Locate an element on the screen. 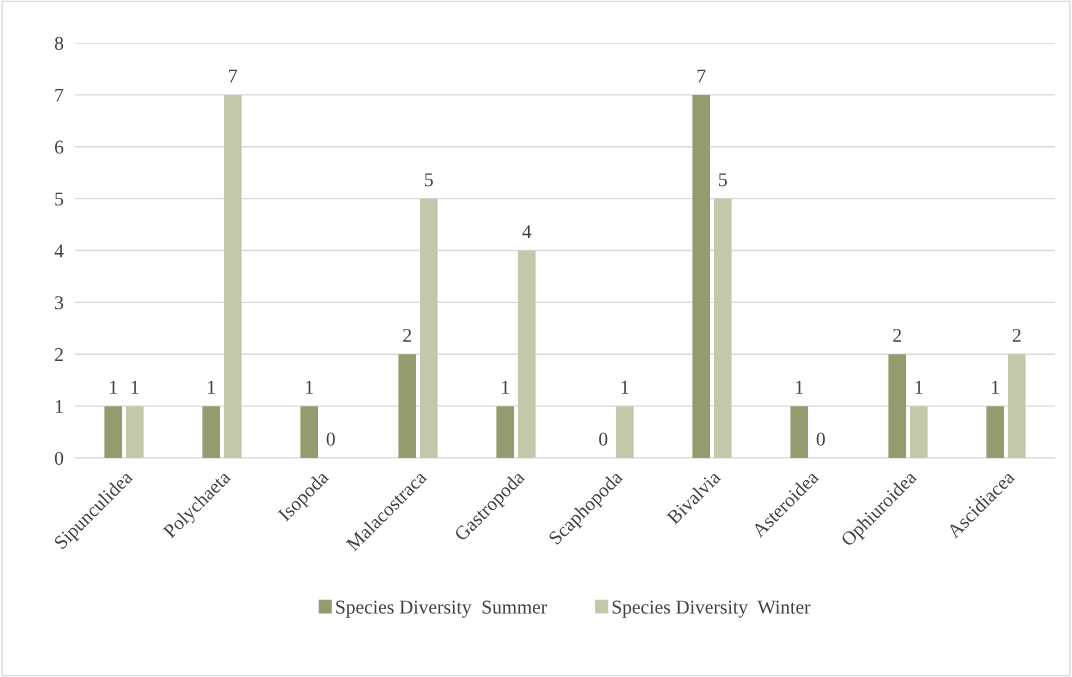  legend-label: Species Diversity Summer is located at coordinates (442, 609).